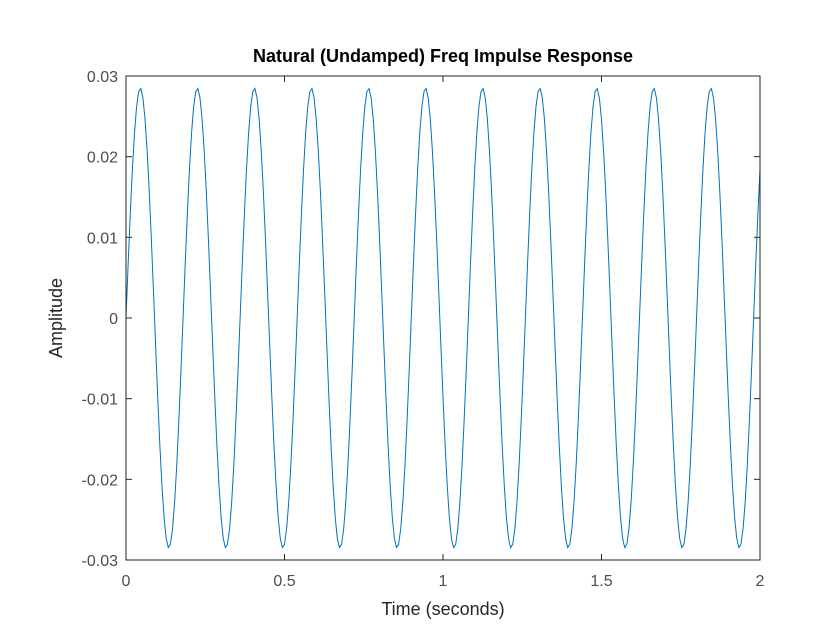  I want to click on y-tick-label: -0.01, so click(100, 400).